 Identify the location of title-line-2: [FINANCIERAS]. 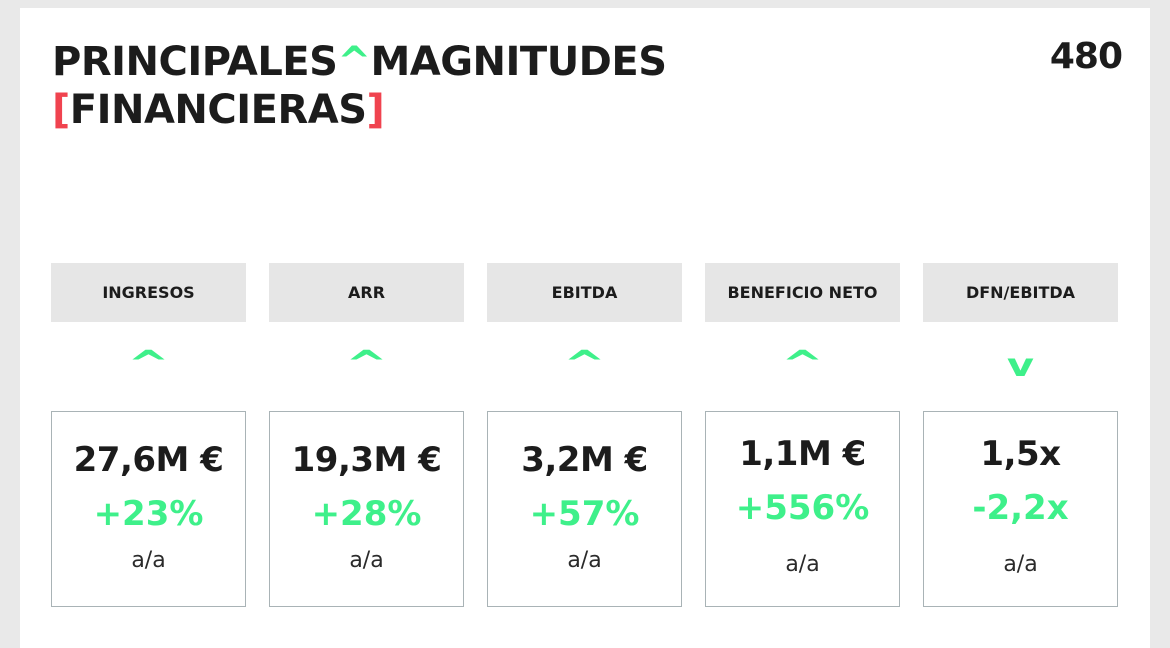
(359, 110).